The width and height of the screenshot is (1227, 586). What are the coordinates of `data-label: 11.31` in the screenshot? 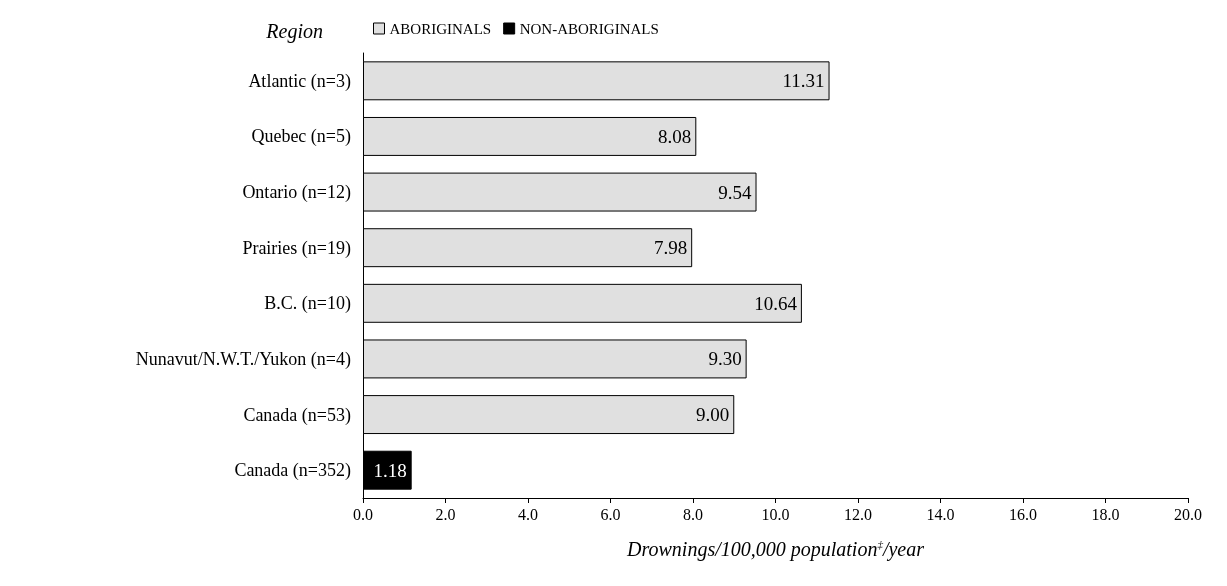 It's located at (803, 81).